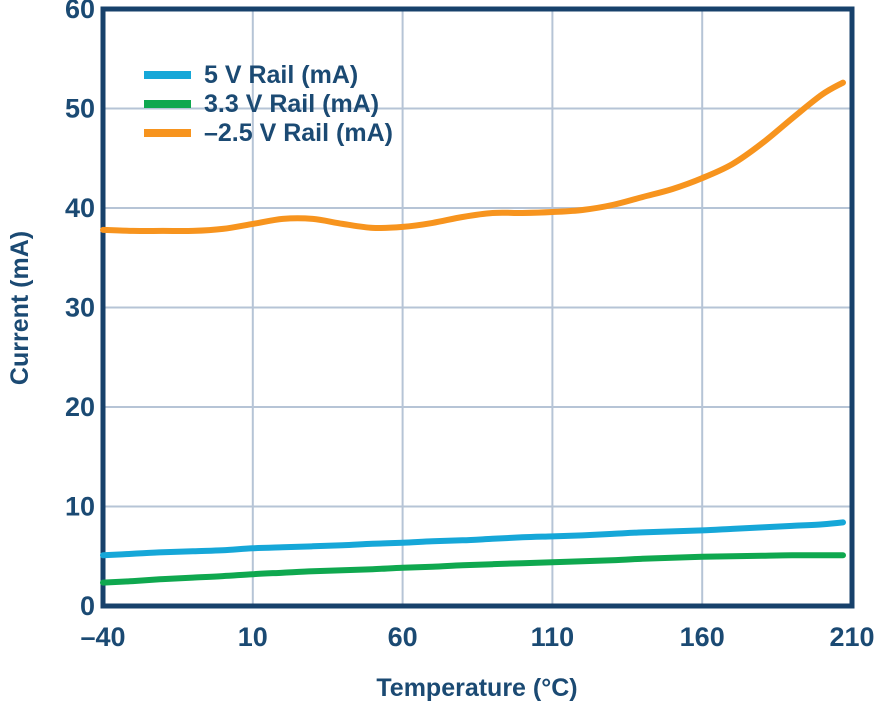  I want to click on x-tick-label: 60, so click(403, 637).